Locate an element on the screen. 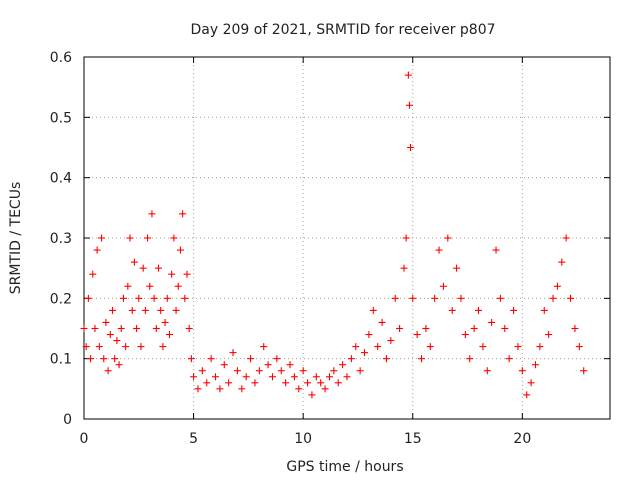  y-axis-label: SRMTID / TECUs is located at coordinates (16, 238).